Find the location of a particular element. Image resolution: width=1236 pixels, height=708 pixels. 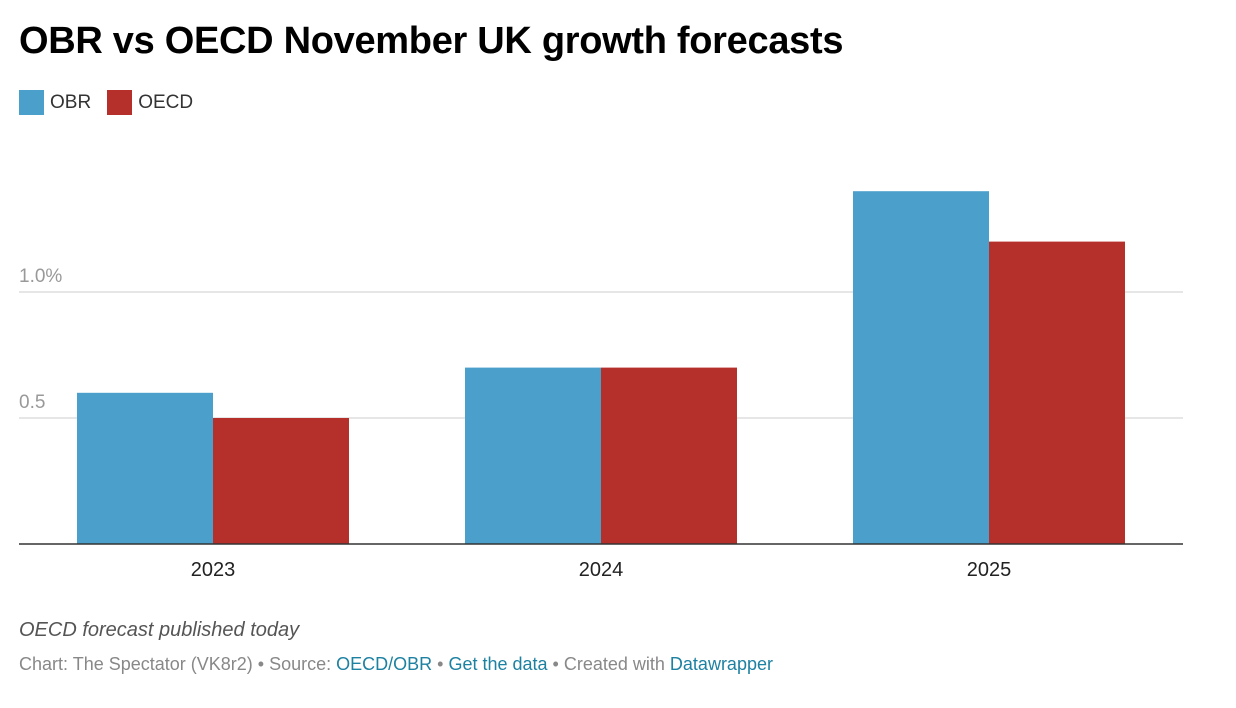

legend-swatch-obr is located at coordinates (31, 102).